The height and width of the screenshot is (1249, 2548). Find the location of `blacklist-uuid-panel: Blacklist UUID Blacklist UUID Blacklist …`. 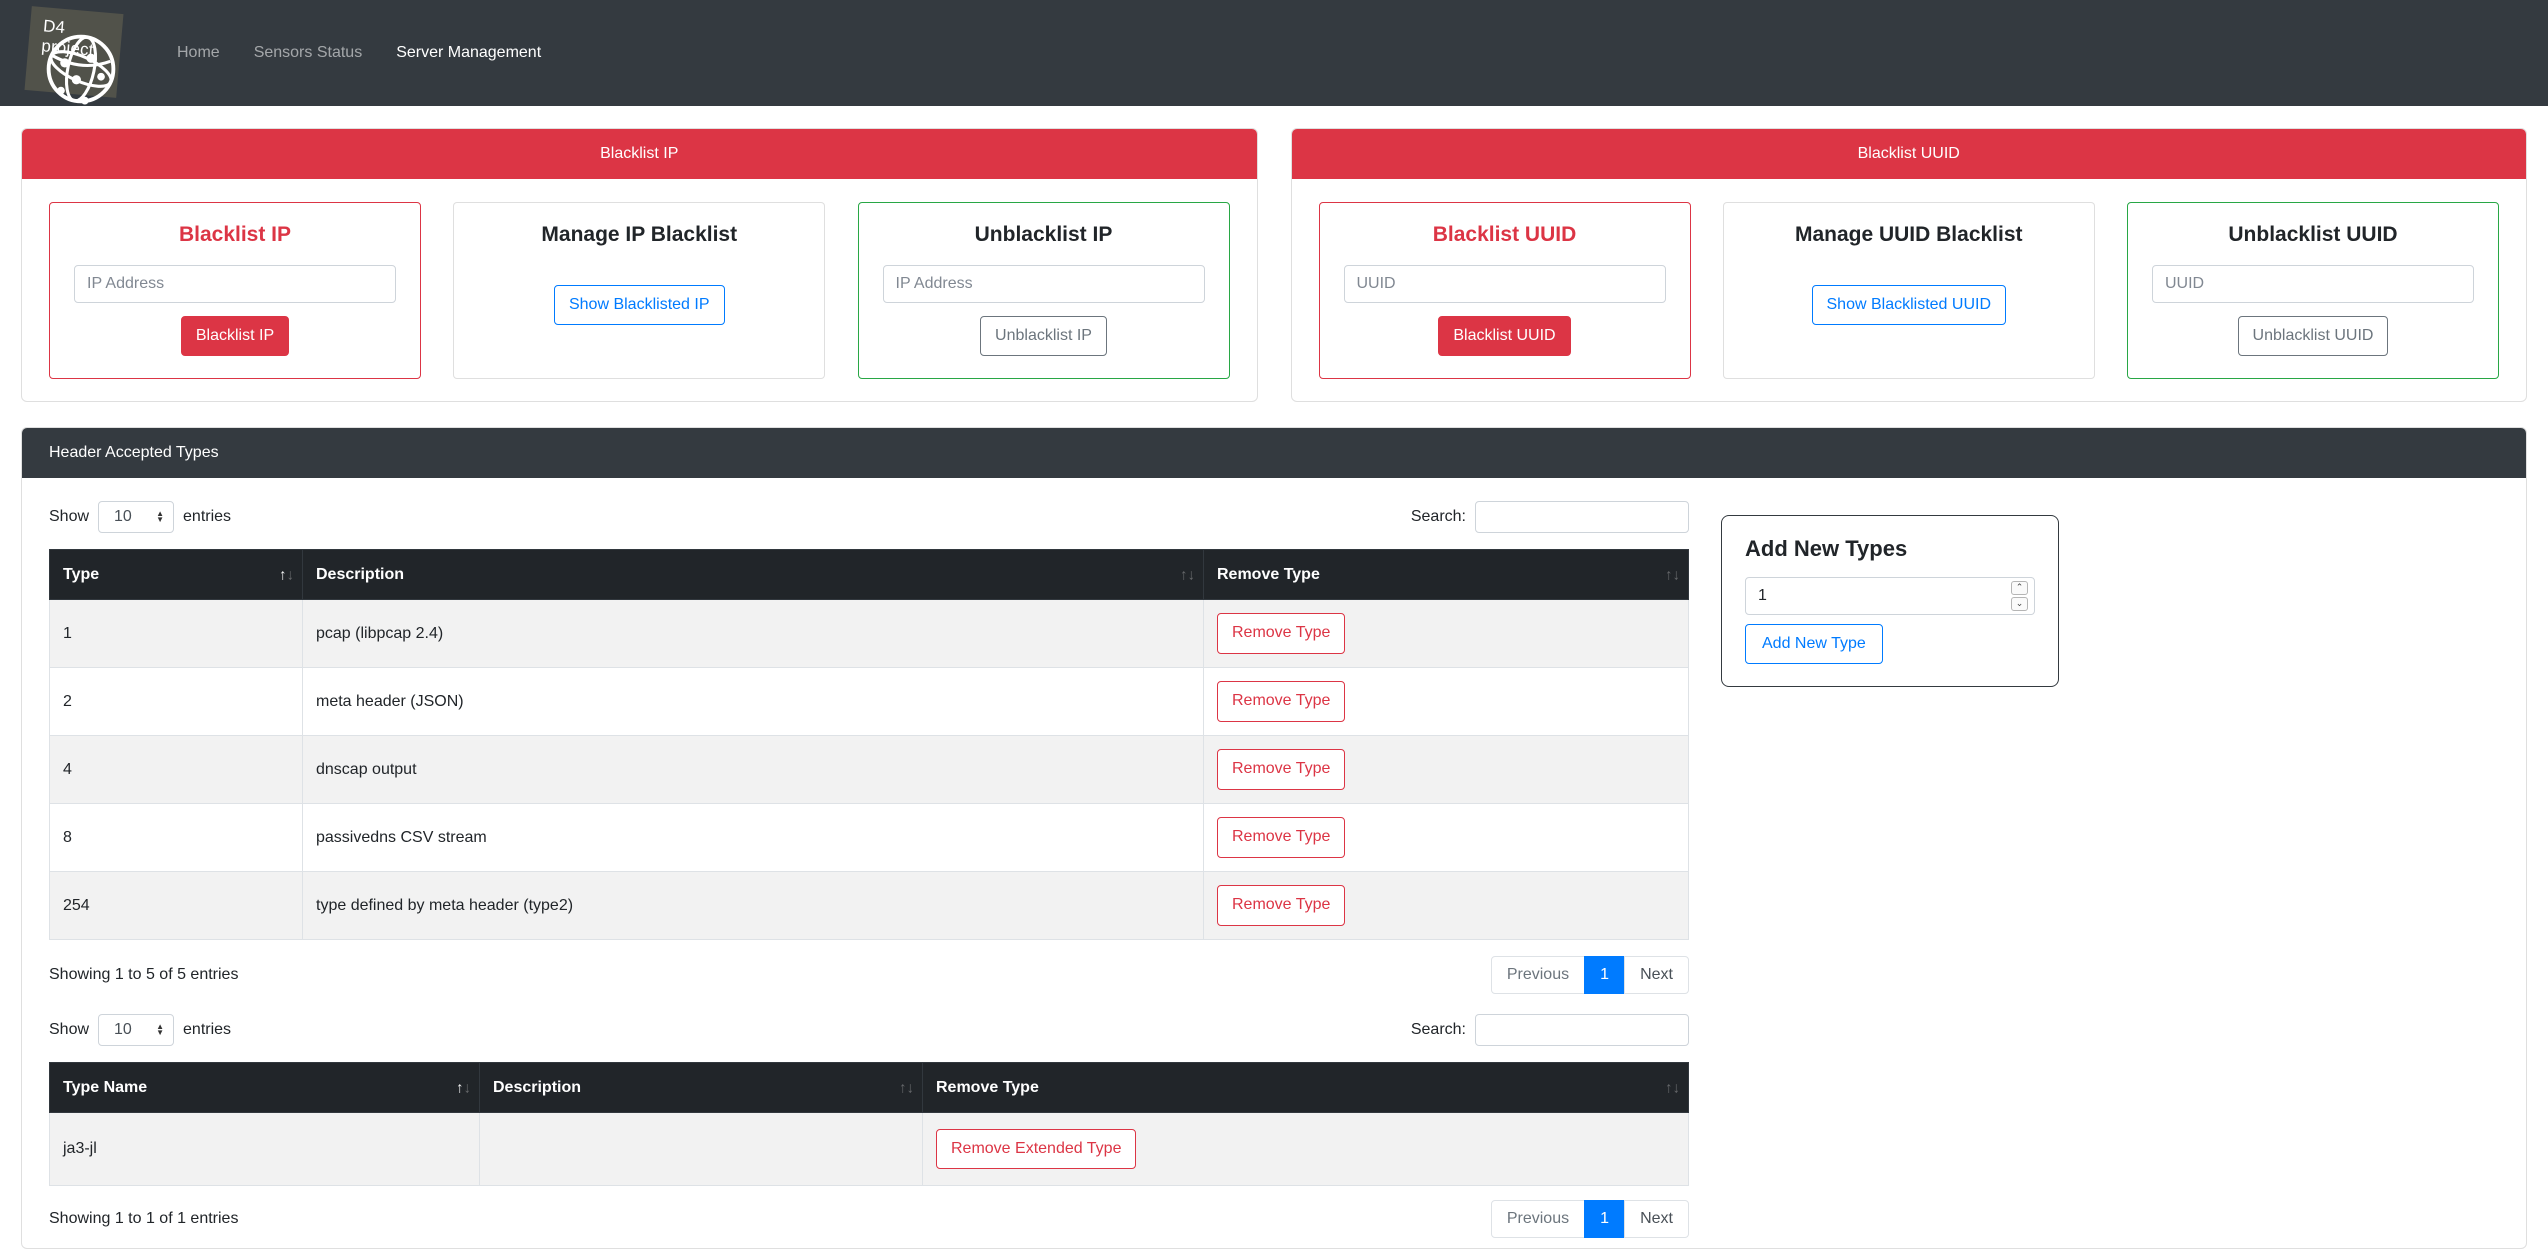

blacklist-uuid-panel: Blacklist UUID Blacklist UUID Blacklist … is located at coordinates (1908, 265).